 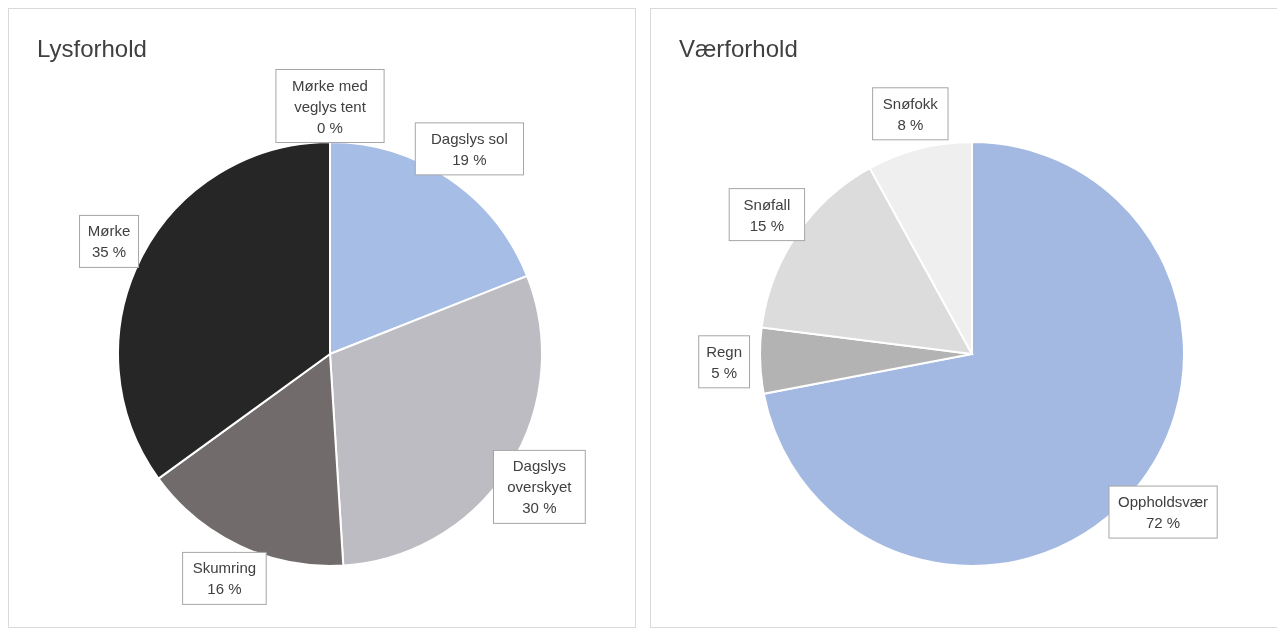 I want to click on slice-label: Skumring, so click(x=224, y=568).